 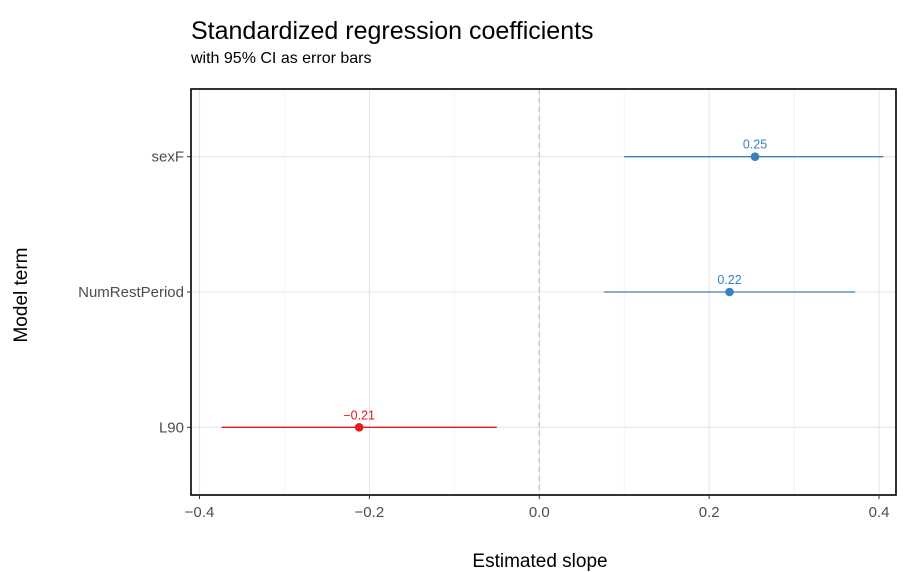 What do you see at coordinates (370, 512) in the screenshot?
I see `x-tick-label: −0.2` at bounding box center [370, 512].